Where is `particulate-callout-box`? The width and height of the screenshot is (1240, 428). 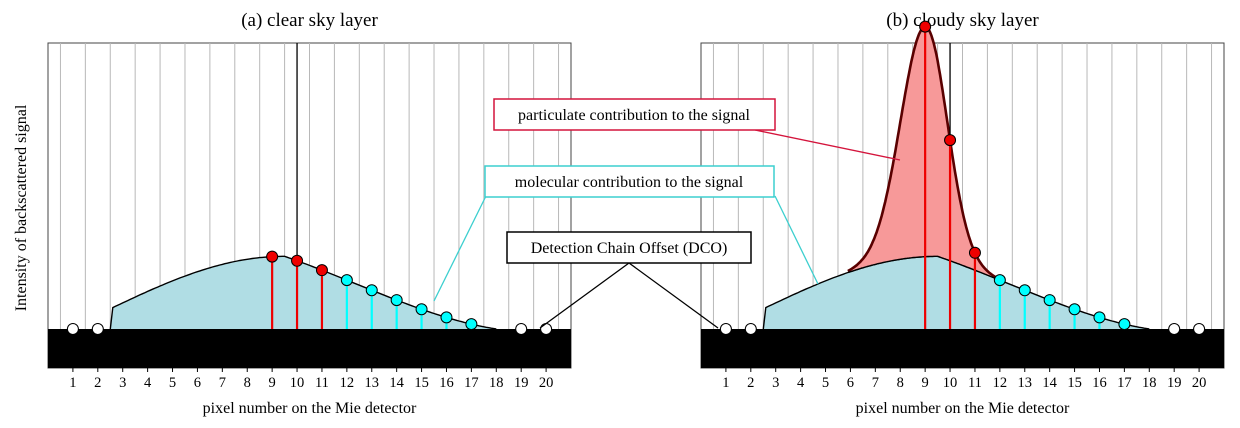
particulate-callout-box is located at coordinates (634, 114).